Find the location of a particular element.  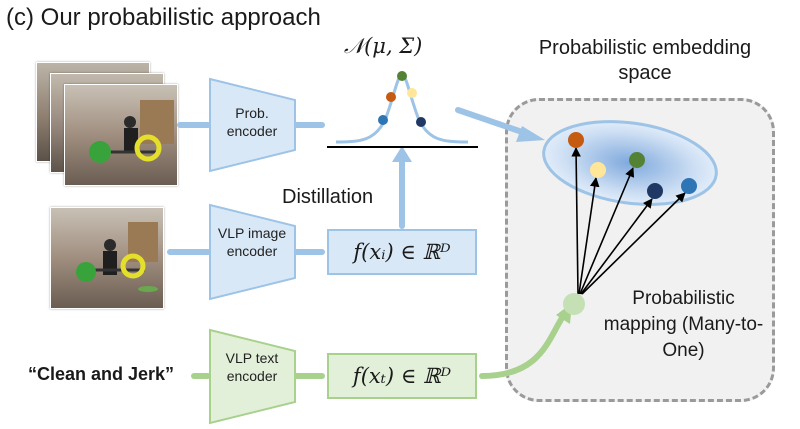

to-space-arrowhead is located at coordinates (530, 134).